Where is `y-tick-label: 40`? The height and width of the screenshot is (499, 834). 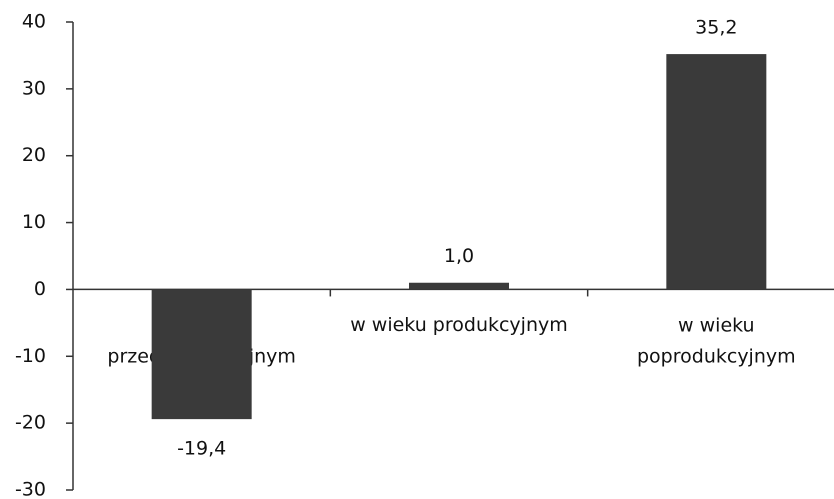 y-tick-label: 40 is located at coordinates (34, 22).